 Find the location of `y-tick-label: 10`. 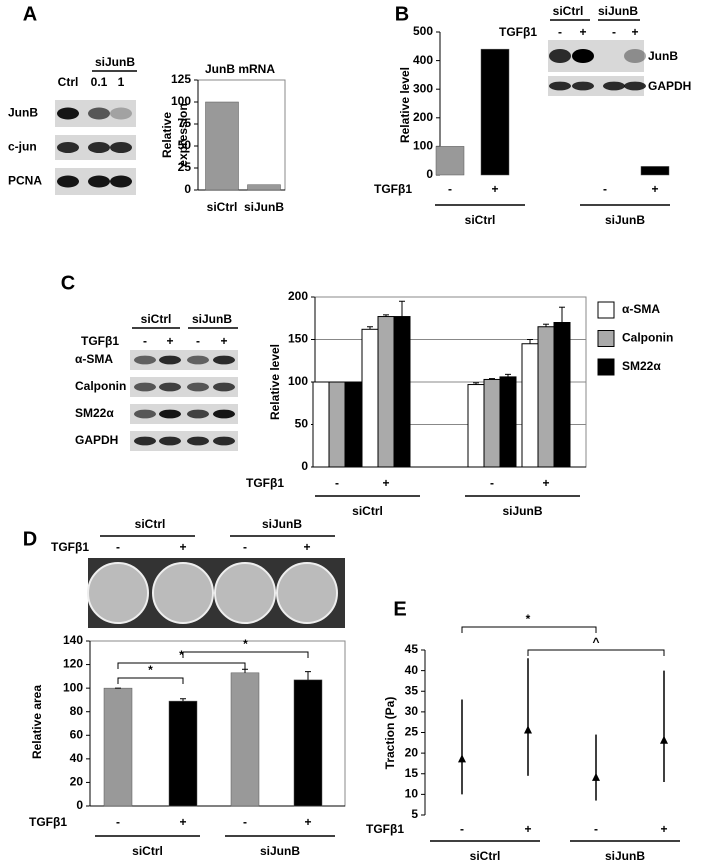

y-tick-label: 10 is located at coordinates (412, 794).